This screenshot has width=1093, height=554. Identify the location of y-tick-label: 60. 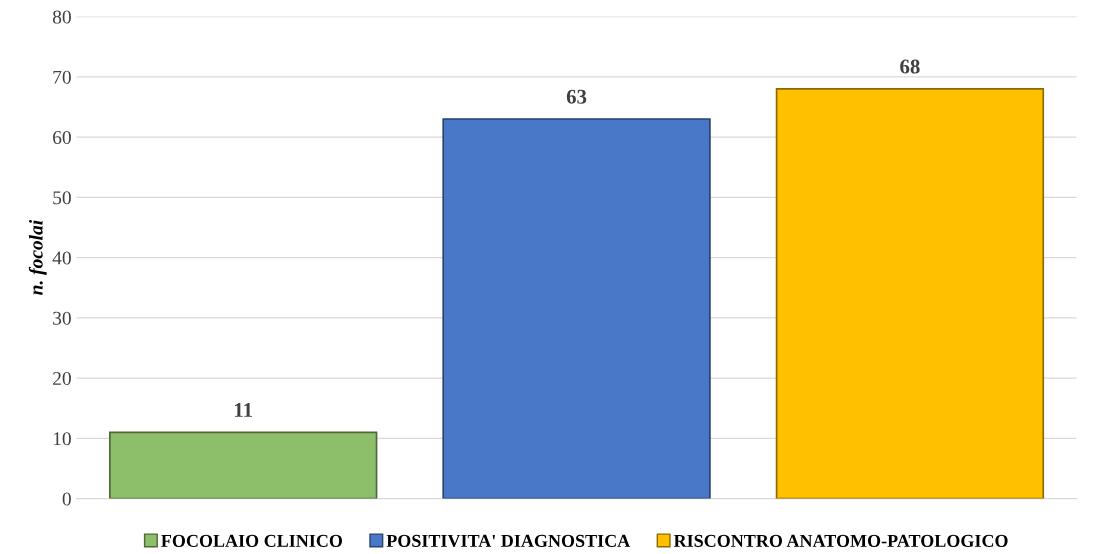
(62, 137).